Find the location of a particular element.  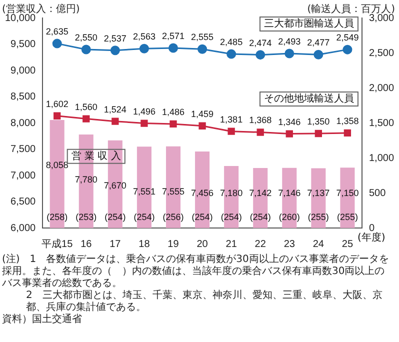

x-tick-label: 17 is located at coordinates (116, 244).